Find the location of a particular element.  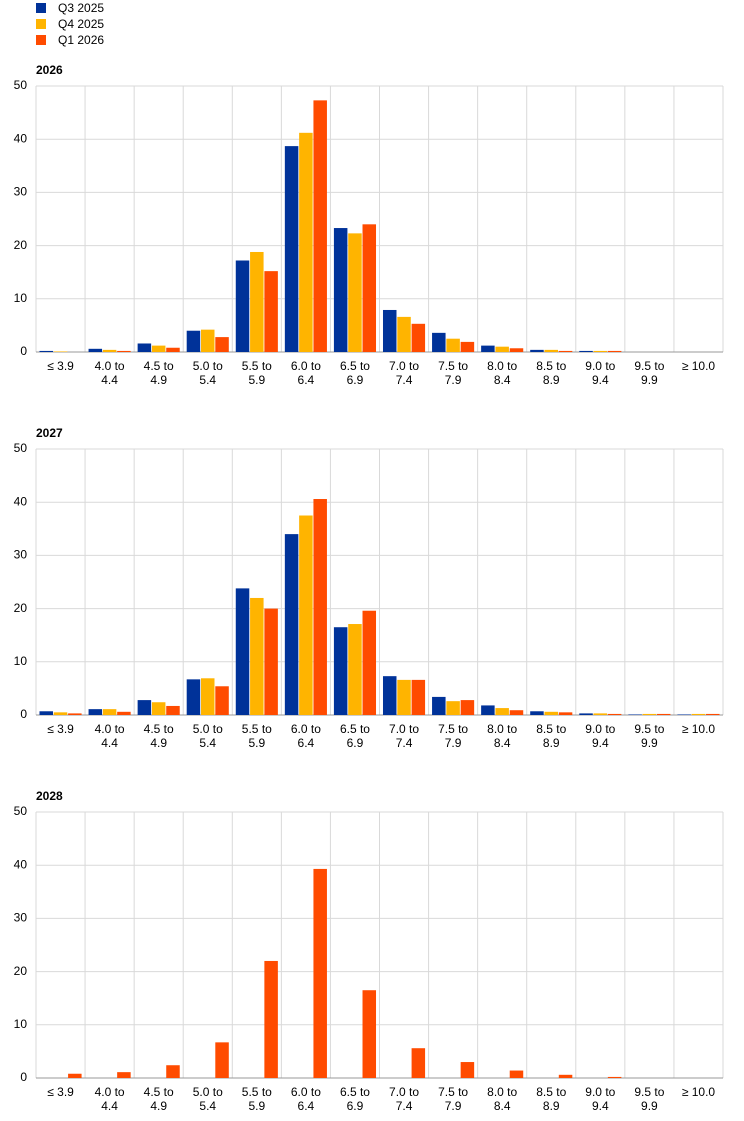

x-tick-label: 8.5 to 8.9 is located at coordinates (551, 1099).